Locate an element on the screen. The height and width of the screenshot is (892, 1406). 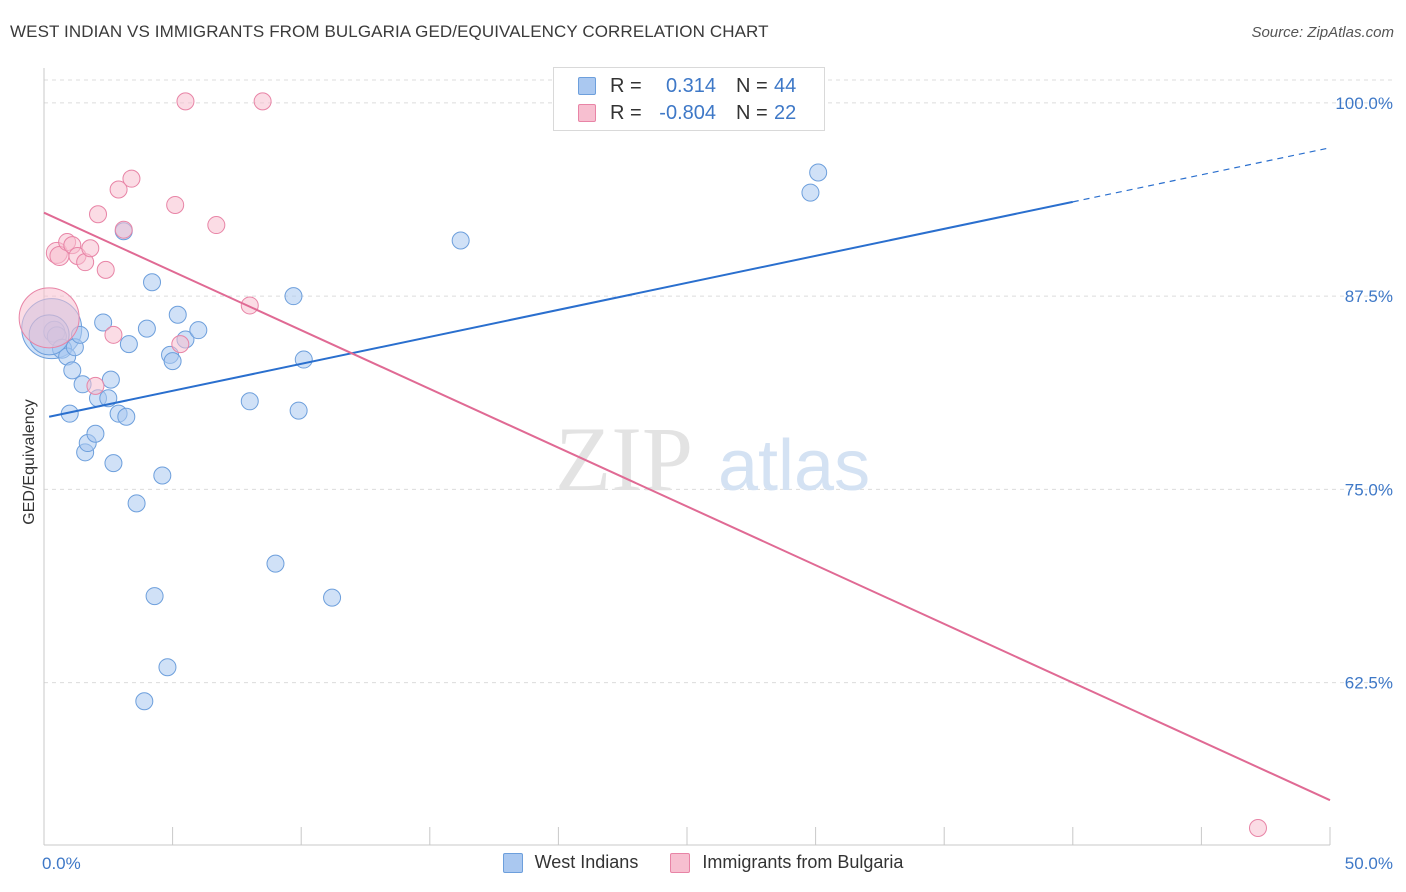
legend-swatch-bulgaria is located at coordinates (680, 862).